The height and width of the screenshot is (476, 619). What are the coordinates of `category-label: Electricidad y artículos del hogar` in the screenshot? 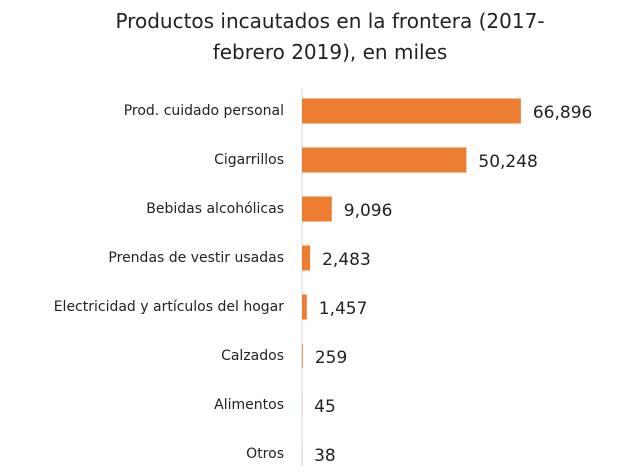 It's located at (169, 307).